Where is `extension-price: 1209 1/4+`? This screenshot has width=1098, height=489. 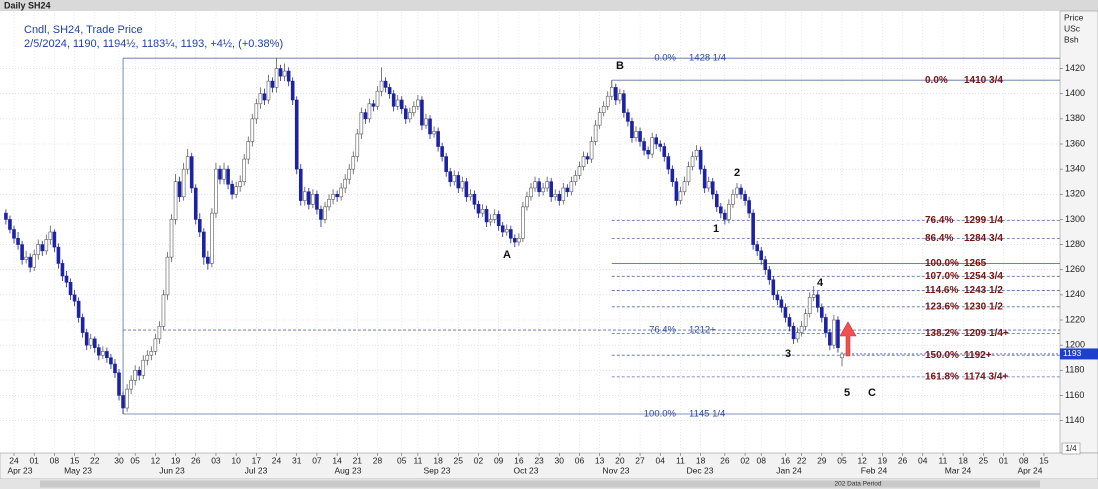 extension-price: 1209 1/4+ is located at coordinates (986, 333).